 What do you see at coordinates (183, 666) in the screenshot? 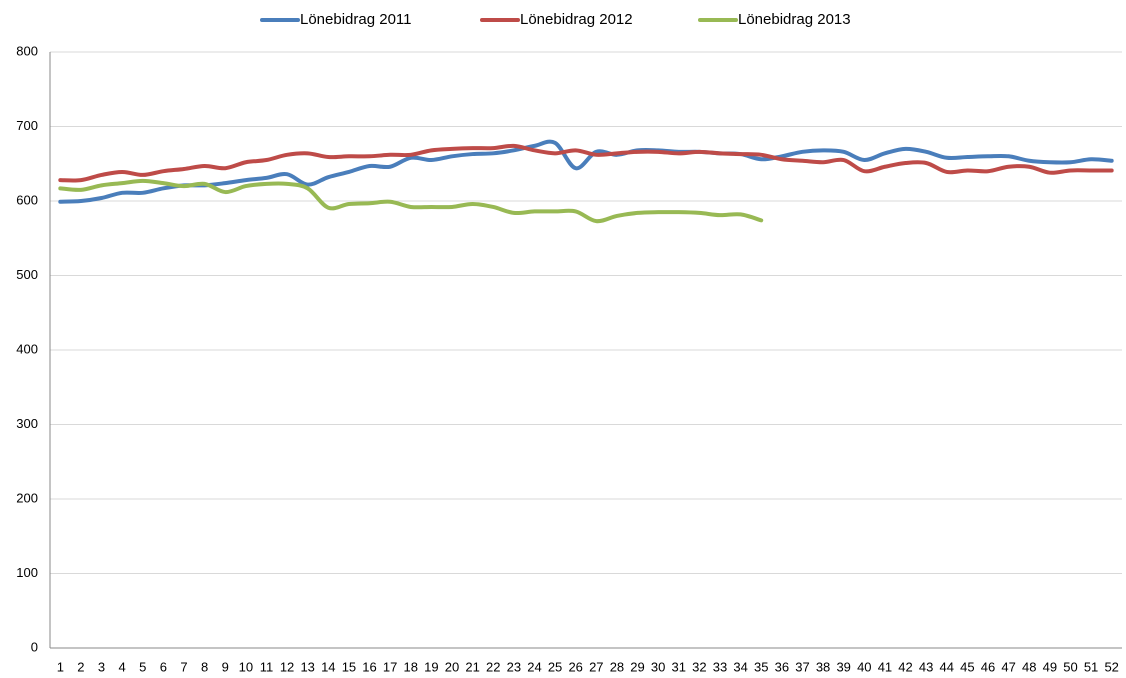
I see `x-tick-label: 7` at bounding box center [183, 666].